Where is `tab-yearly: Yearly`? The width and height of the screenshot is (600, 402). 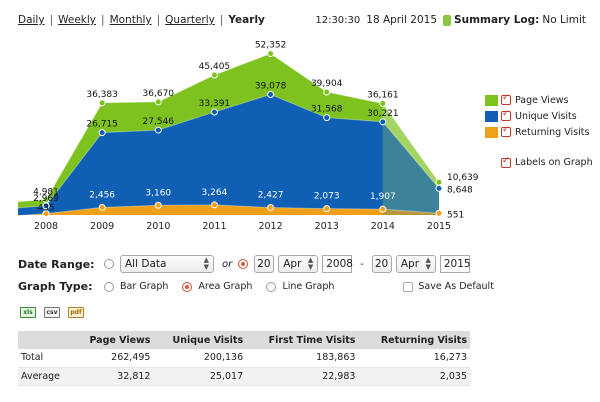 tab-yearly: Yearly is located at coordinates (246, 20).